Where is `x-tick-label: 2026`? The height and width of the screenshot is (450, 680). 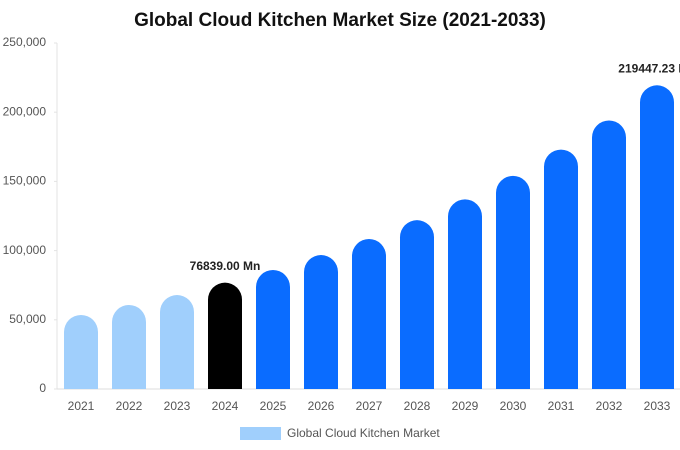
x-tick-label: 2026 is located at coordinates (321, 406).